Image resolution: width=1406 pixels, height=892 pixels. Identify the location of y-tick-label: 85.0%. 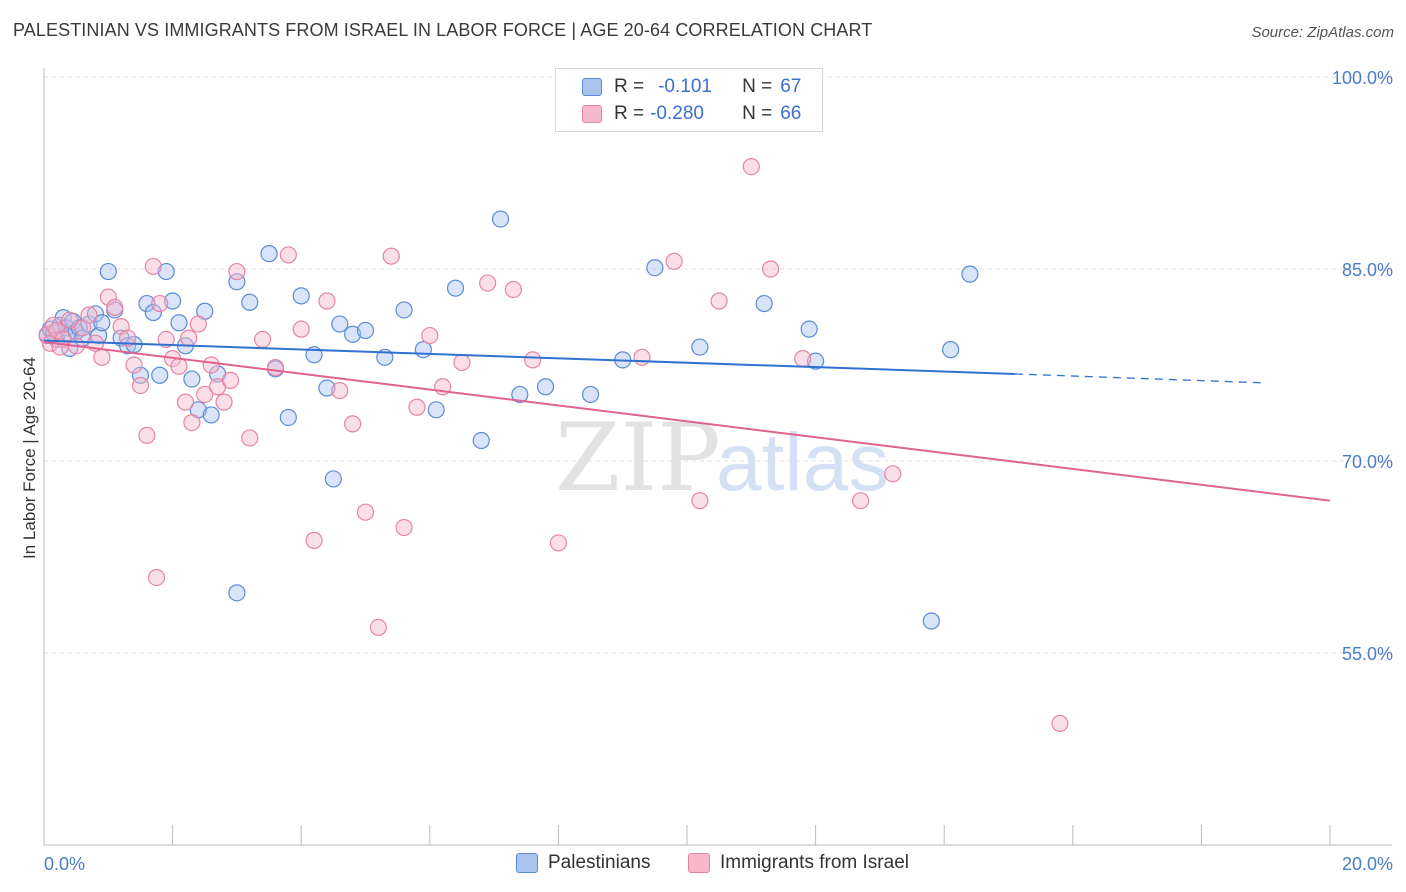
(1367, 270).